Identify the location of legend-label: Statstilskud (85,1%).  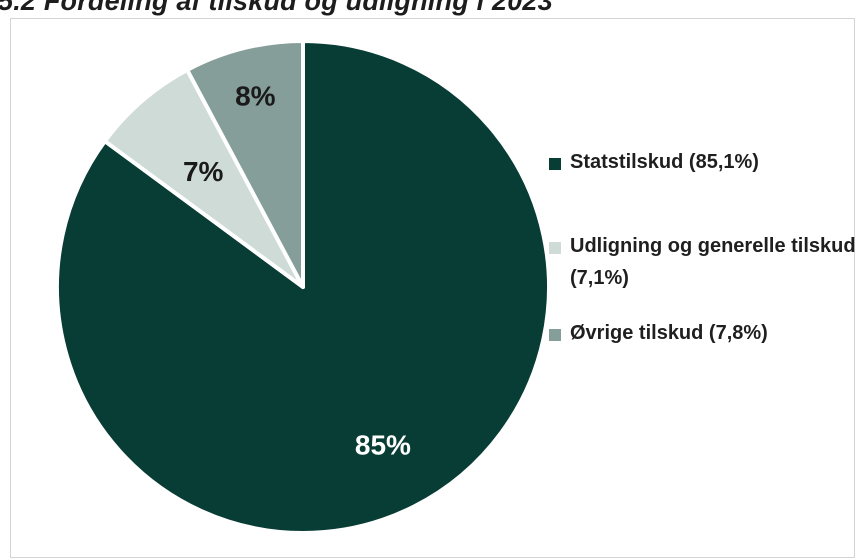
(664, 162).